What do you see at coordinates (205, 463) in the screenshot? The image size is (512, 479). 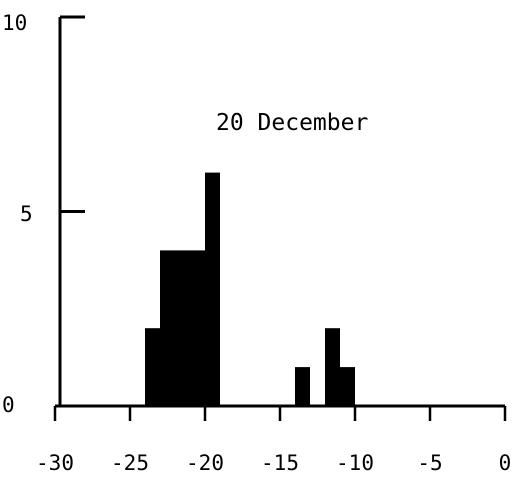 I see `x-tick-label-2: -20` at bounding box center [205, 463].